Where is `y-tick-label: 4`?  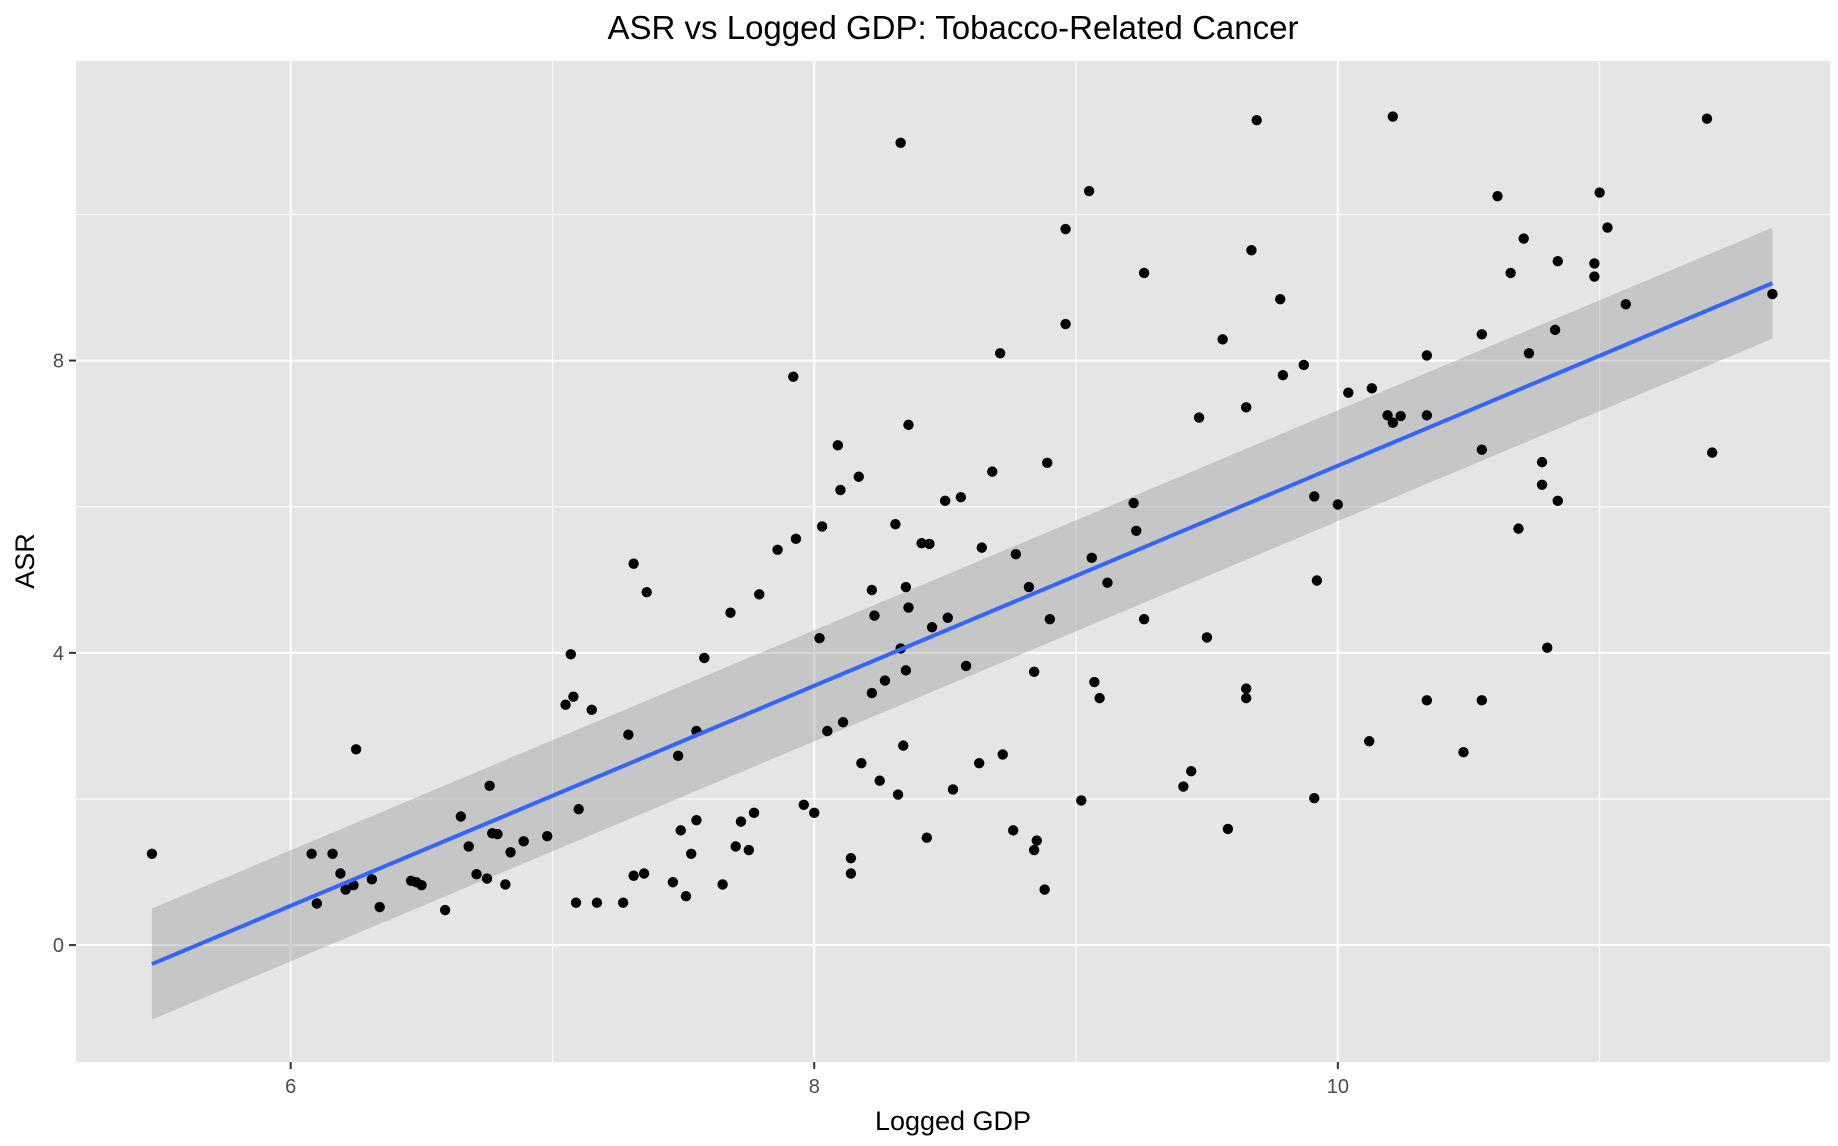
y-tick-label: 4 is located at coordinates (58, 654).